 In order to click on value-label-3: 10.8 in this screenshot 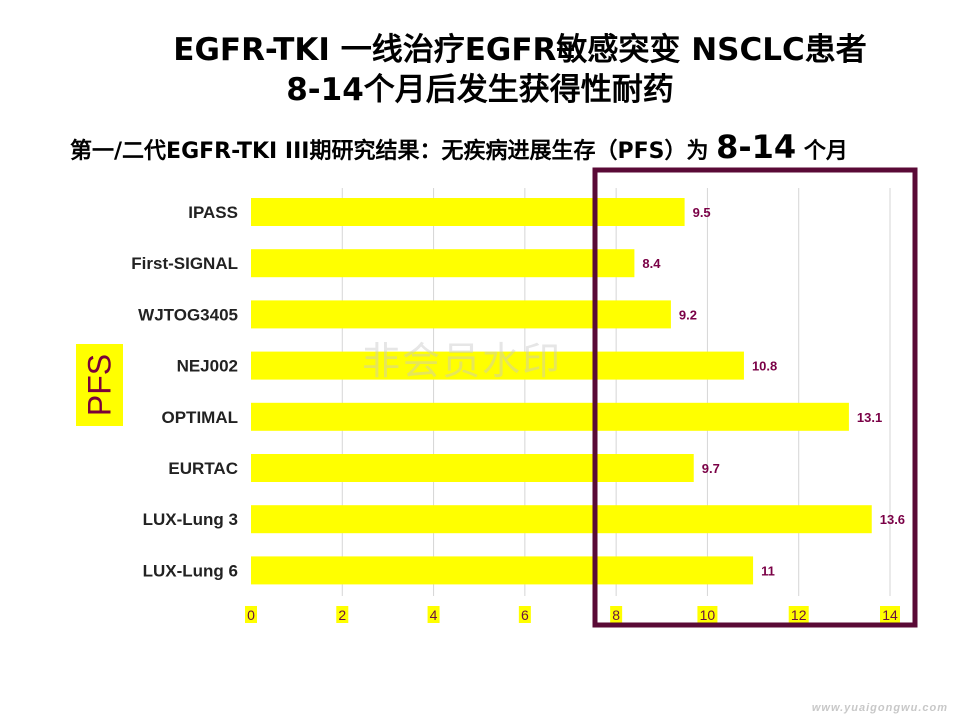, I will do `click(764, 366)`.